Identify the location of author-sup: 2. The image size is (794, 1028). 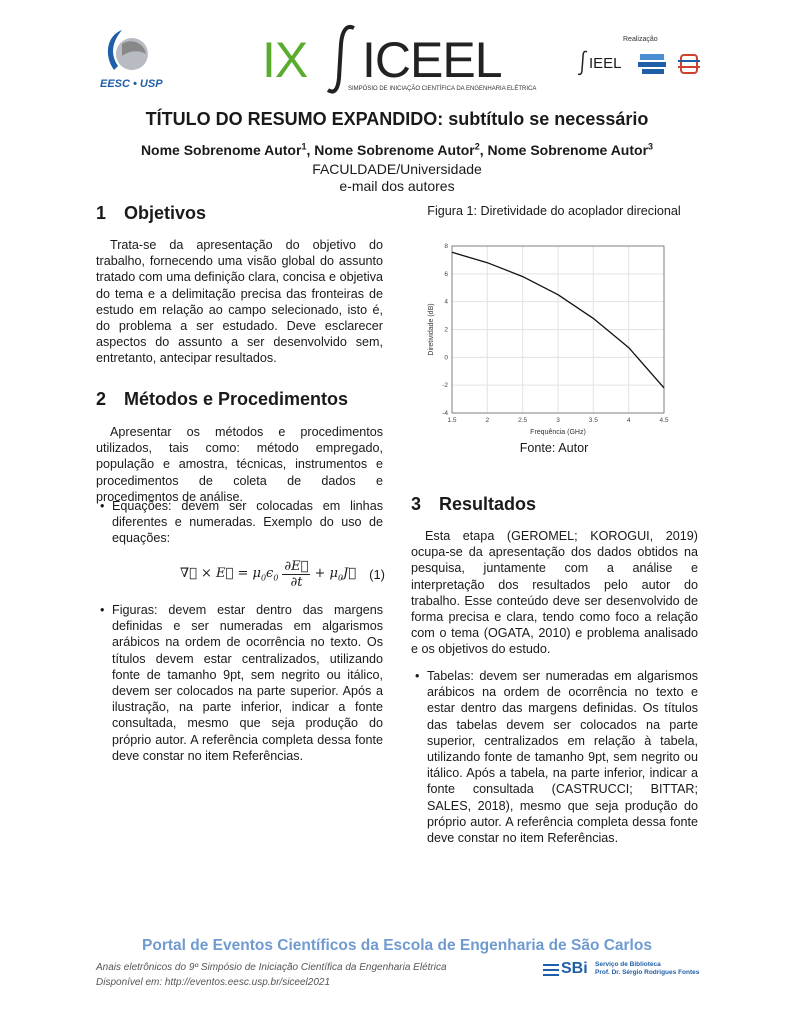
(477, 146).